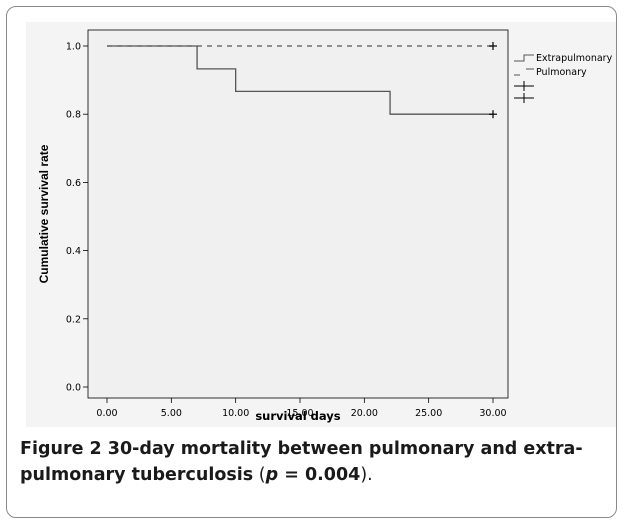  I want to click on x-tick-label: 30.00, so click(492, 413).